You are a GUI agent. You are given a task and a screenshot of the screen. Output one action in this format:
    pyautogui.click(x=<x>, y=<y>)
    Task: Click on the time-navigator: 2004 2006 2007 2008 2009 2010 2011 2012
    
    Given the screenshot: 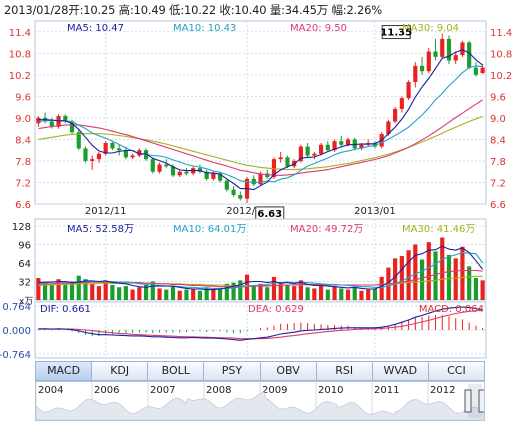 What is the action you would take?
    pyautogui.click(x=260, y=401)
    